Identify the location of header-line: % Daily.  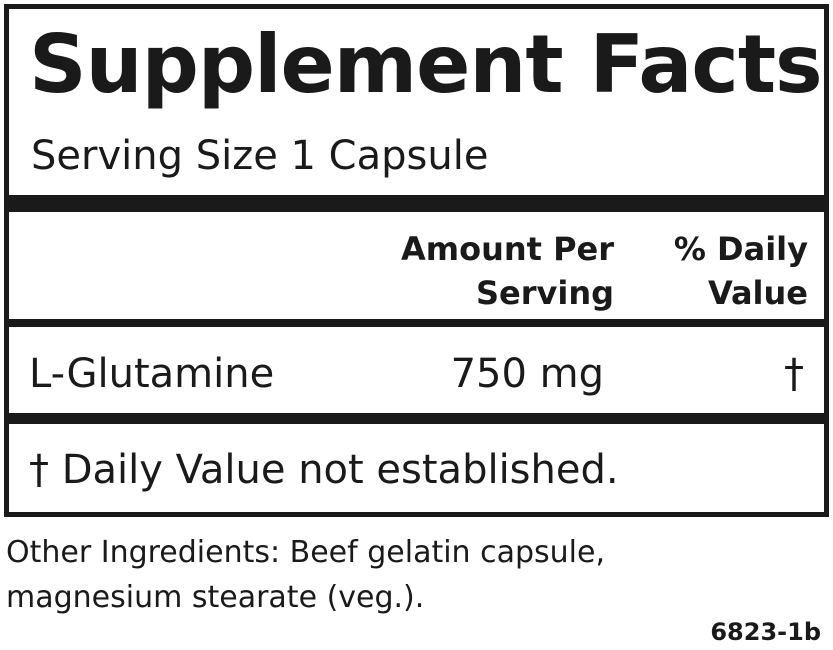
(740, 249).